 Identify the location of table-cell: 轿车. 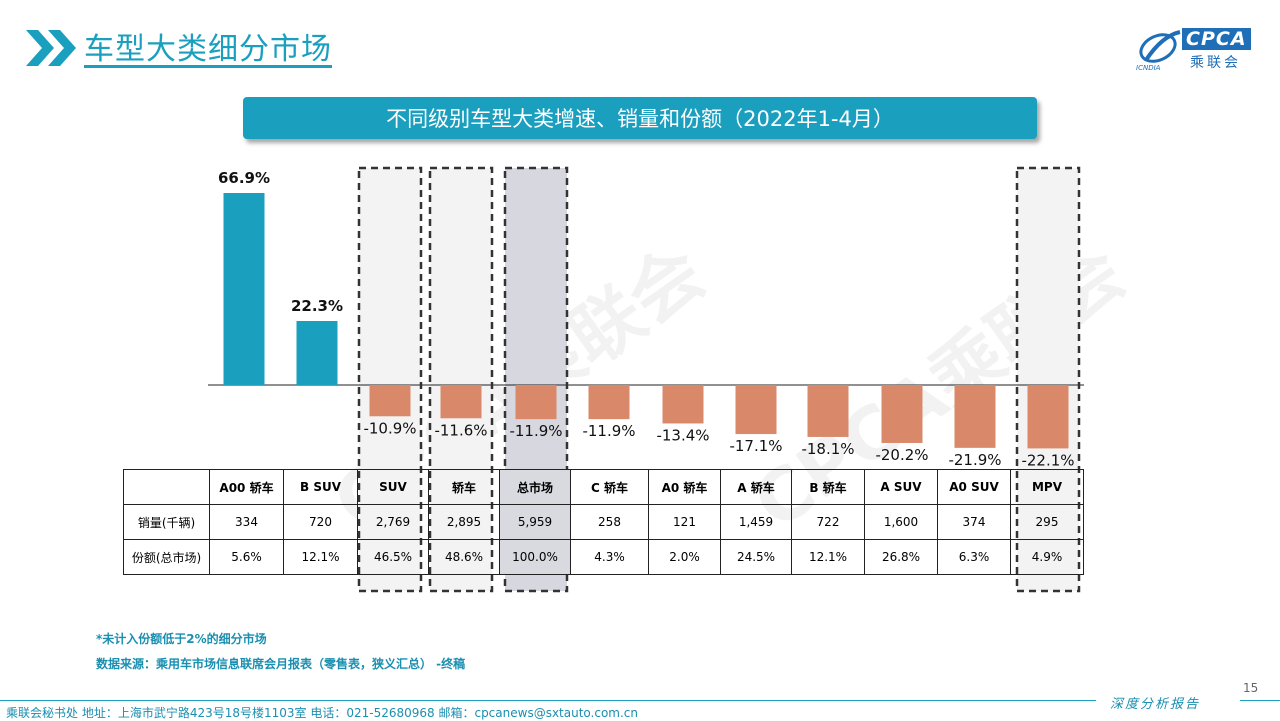
(464, 487).